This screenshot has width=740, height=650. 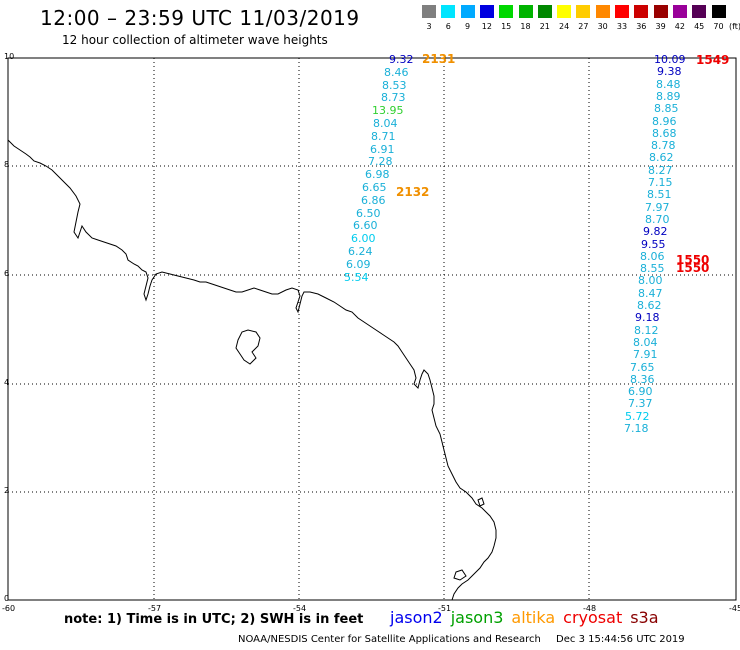 What do you see at coordinates (653, 244) in the screenshot?
I see `wave-height-value: 9.55` at bounding box center [653, 244].